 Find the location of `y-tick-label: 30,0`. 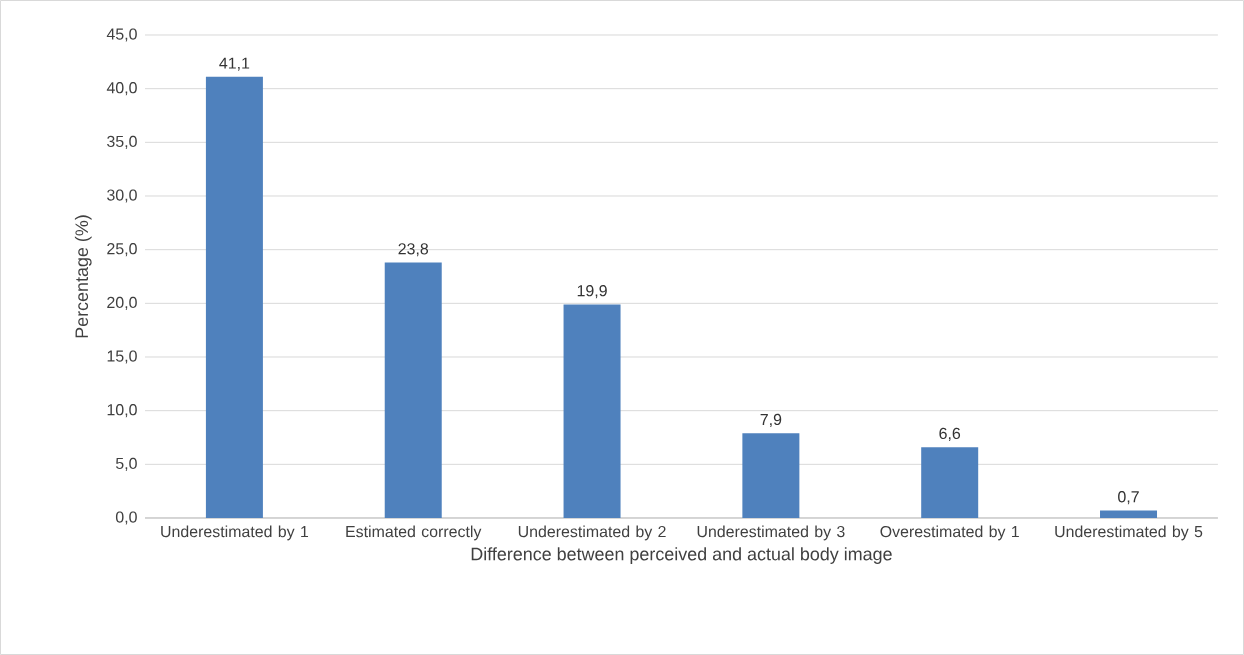

y-tick-label: 30,0 is located at coordinates (122, 196).